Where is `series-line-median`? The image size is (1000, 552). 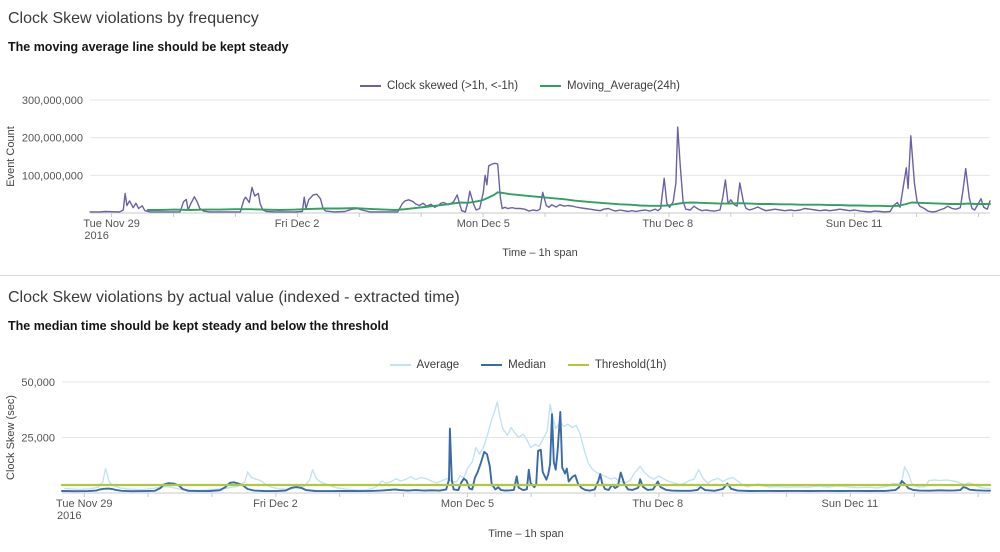
series-line-median is located at coordinates (526, 452).